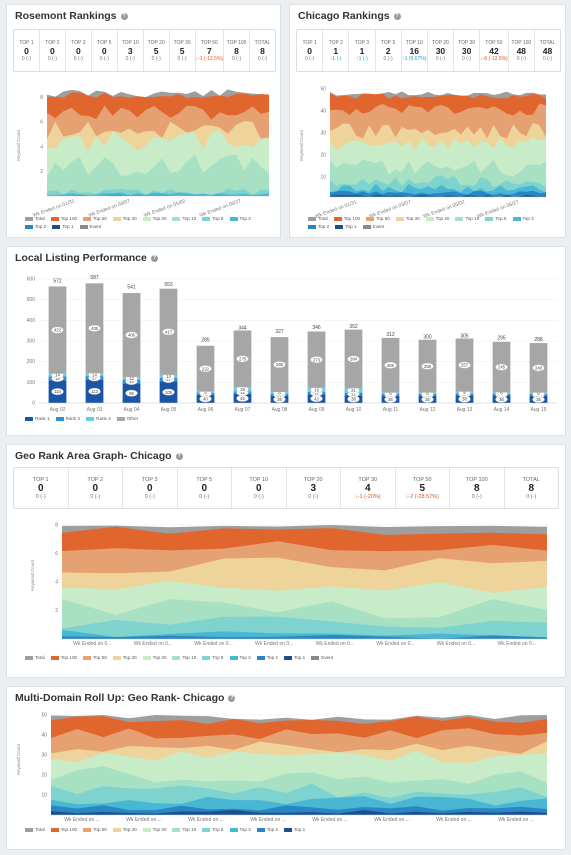  I want to click on stat-label: TOP 100, so click(236, 42).